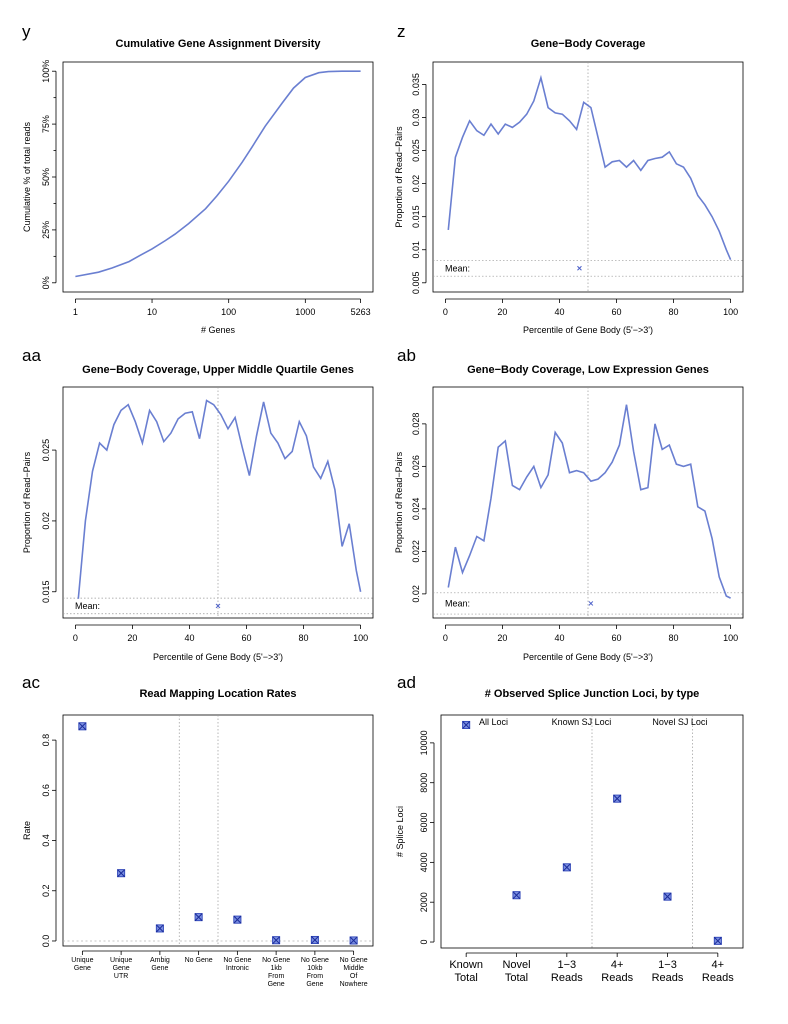  I want to click on y-tick-label: 0.2, so click(46, 891).